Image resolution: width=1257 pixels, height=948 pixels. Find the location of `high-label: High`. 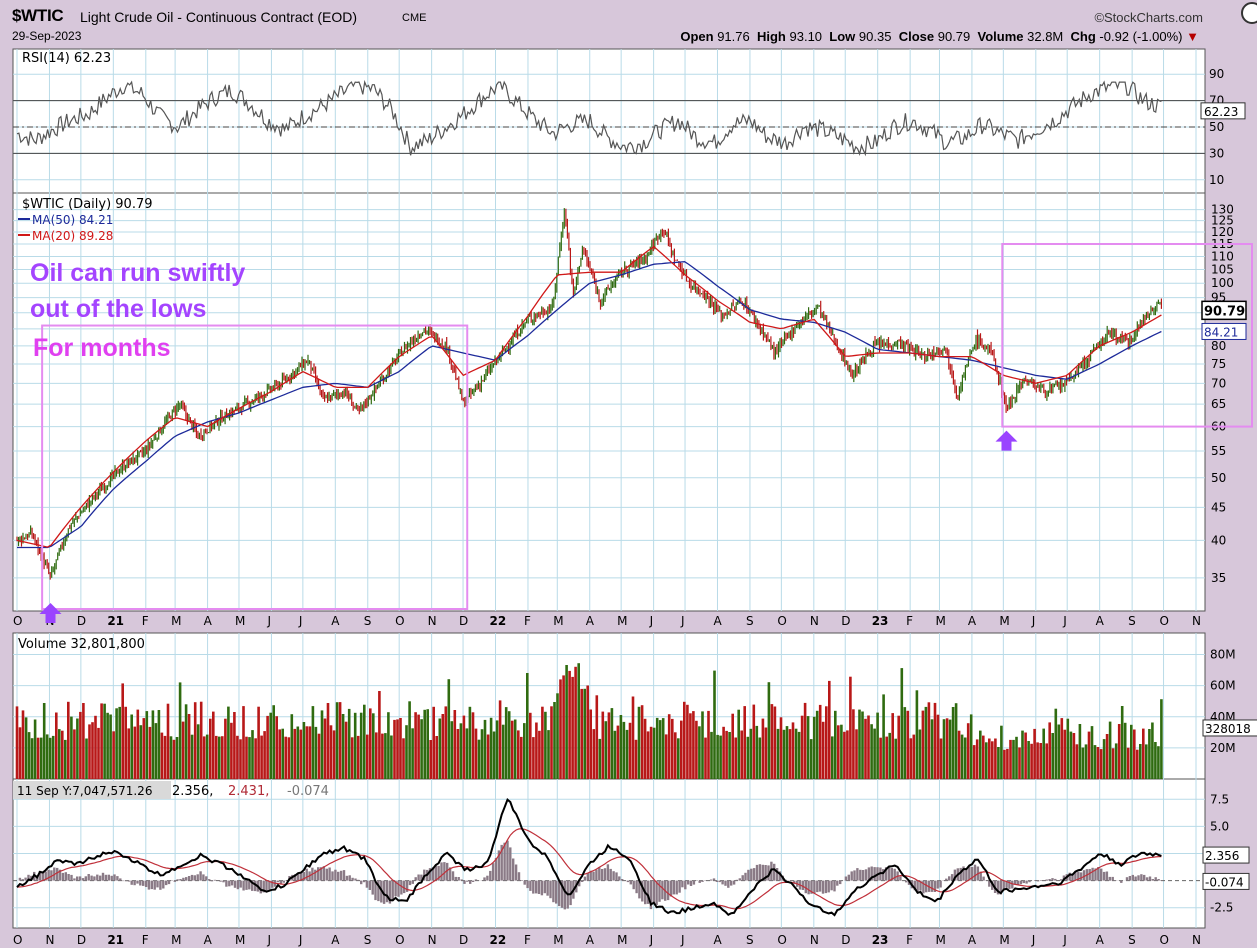

high-label: High is located at coordinates (771, 36).